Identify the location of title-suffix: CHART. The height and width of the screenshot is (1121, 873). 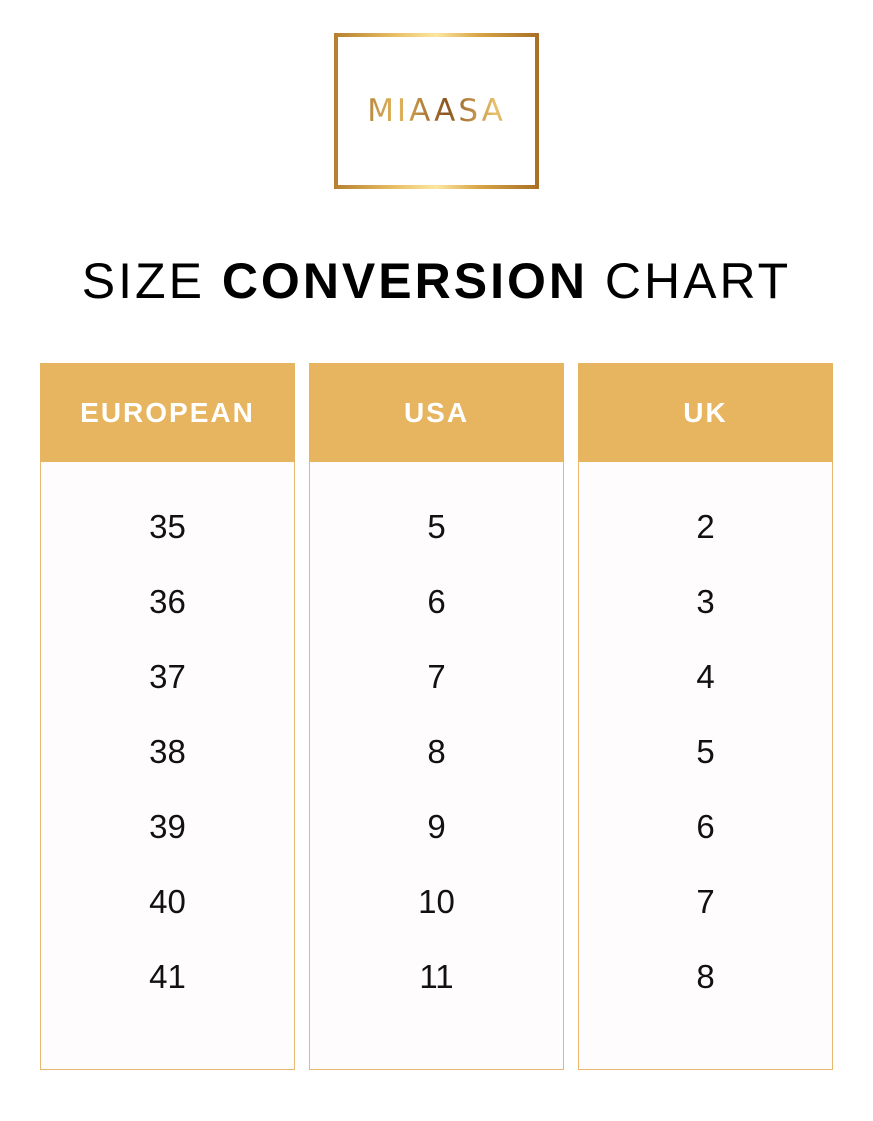
(689, 281).